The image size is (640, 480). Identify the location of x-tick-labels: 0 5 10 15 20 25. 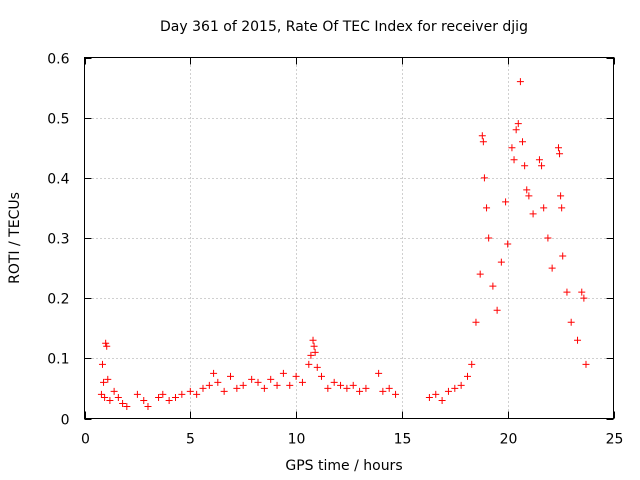
(352, 440).